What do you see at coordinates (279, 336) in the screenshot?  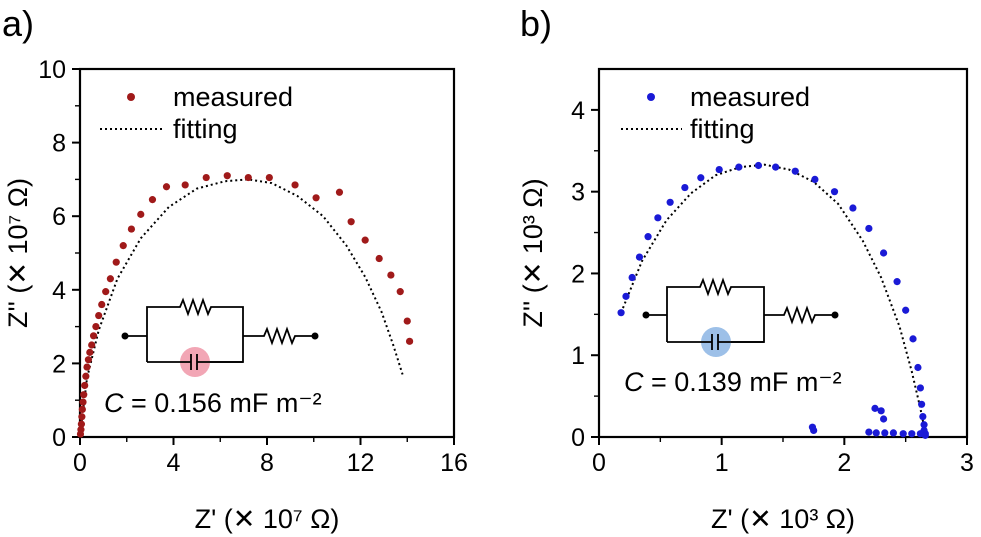 I see `circuit-a-series-resistor` at bounding box center [279, 336].